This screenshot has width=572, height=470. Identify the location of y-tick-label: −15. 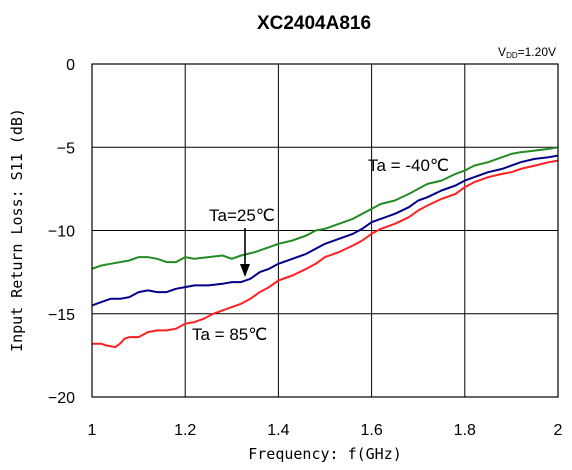
(61, 315).